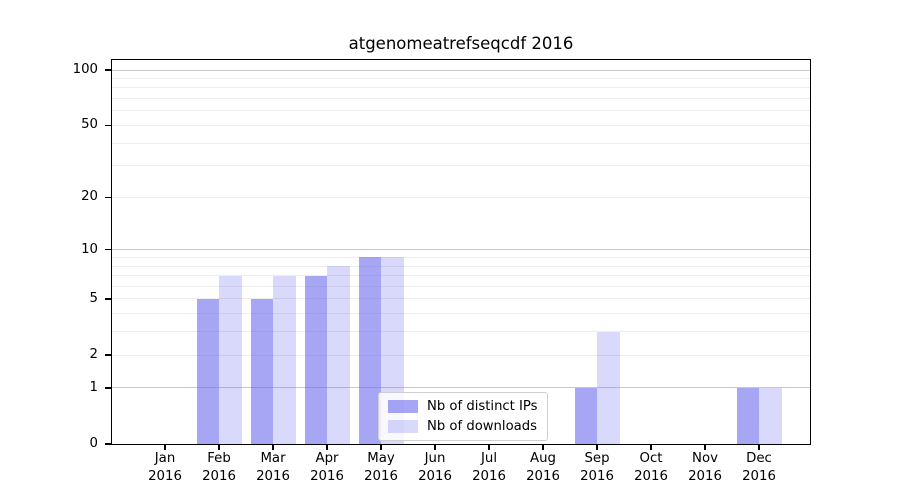  What do you see at coordinates (705, 468) in the screenshot?
I see `x-tick-label-nov: Nov 2016` at bounding box center [705, 468].